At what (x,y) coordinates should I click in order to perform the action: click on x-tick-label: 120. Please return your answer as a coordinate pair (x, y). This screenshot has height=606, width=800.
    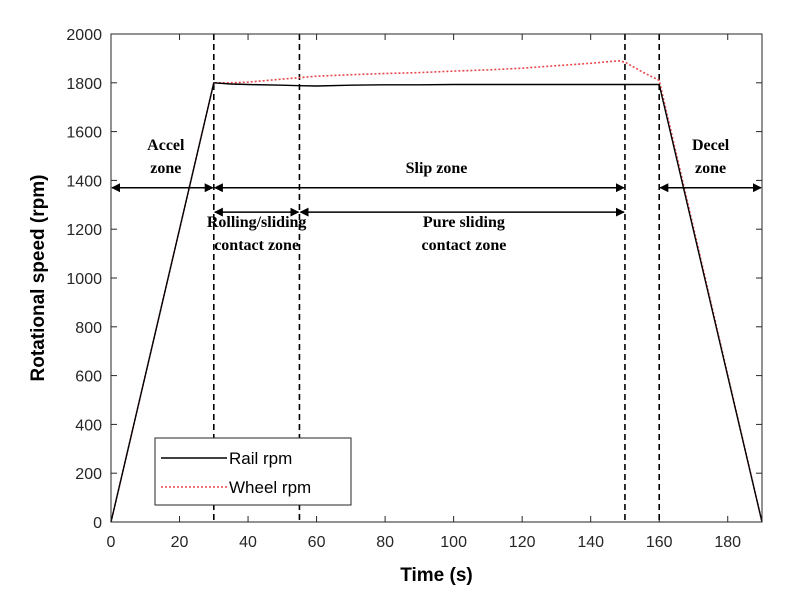
    Looking at the image, I should click on (522, 542).